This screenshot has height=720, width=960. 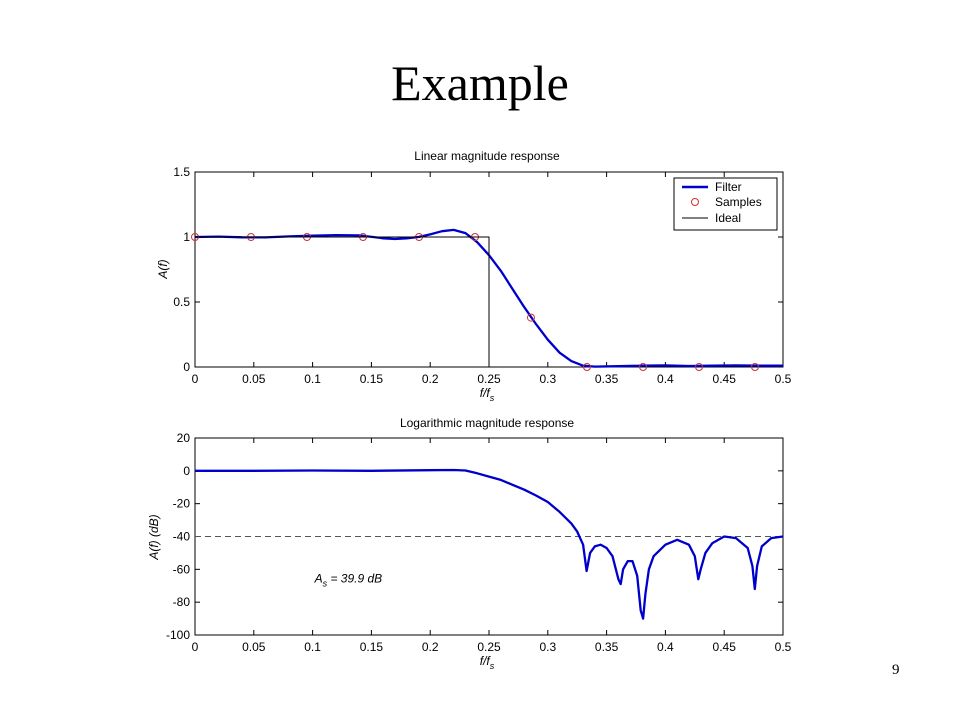 What do you see at coordinates (728, 187) in the screenshot?
I see `legend-label: Filter` at bounding box center [728, 187].